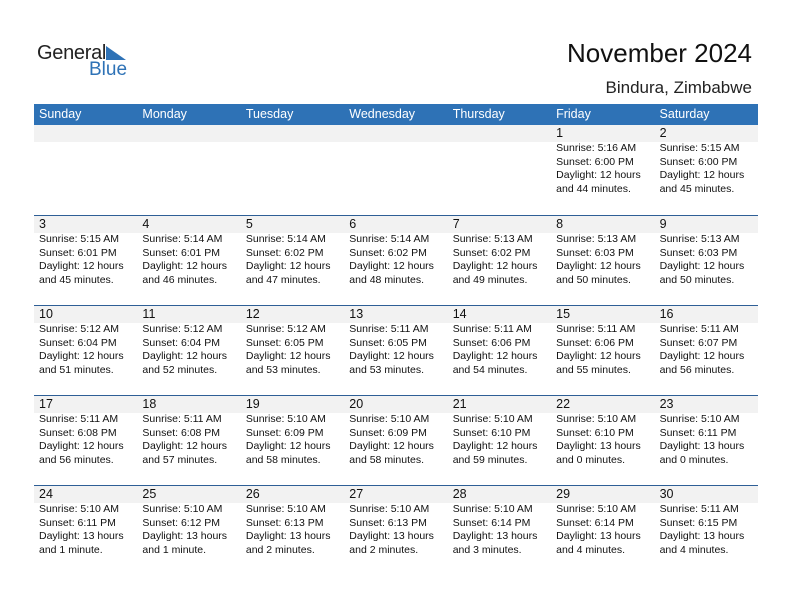 The image size is (792, 612). What do you see at coordinates (595, 342) in the screenshot?
I see `sunset-text: Sunset: 6:06 PM` at bounding box center [595, 342].